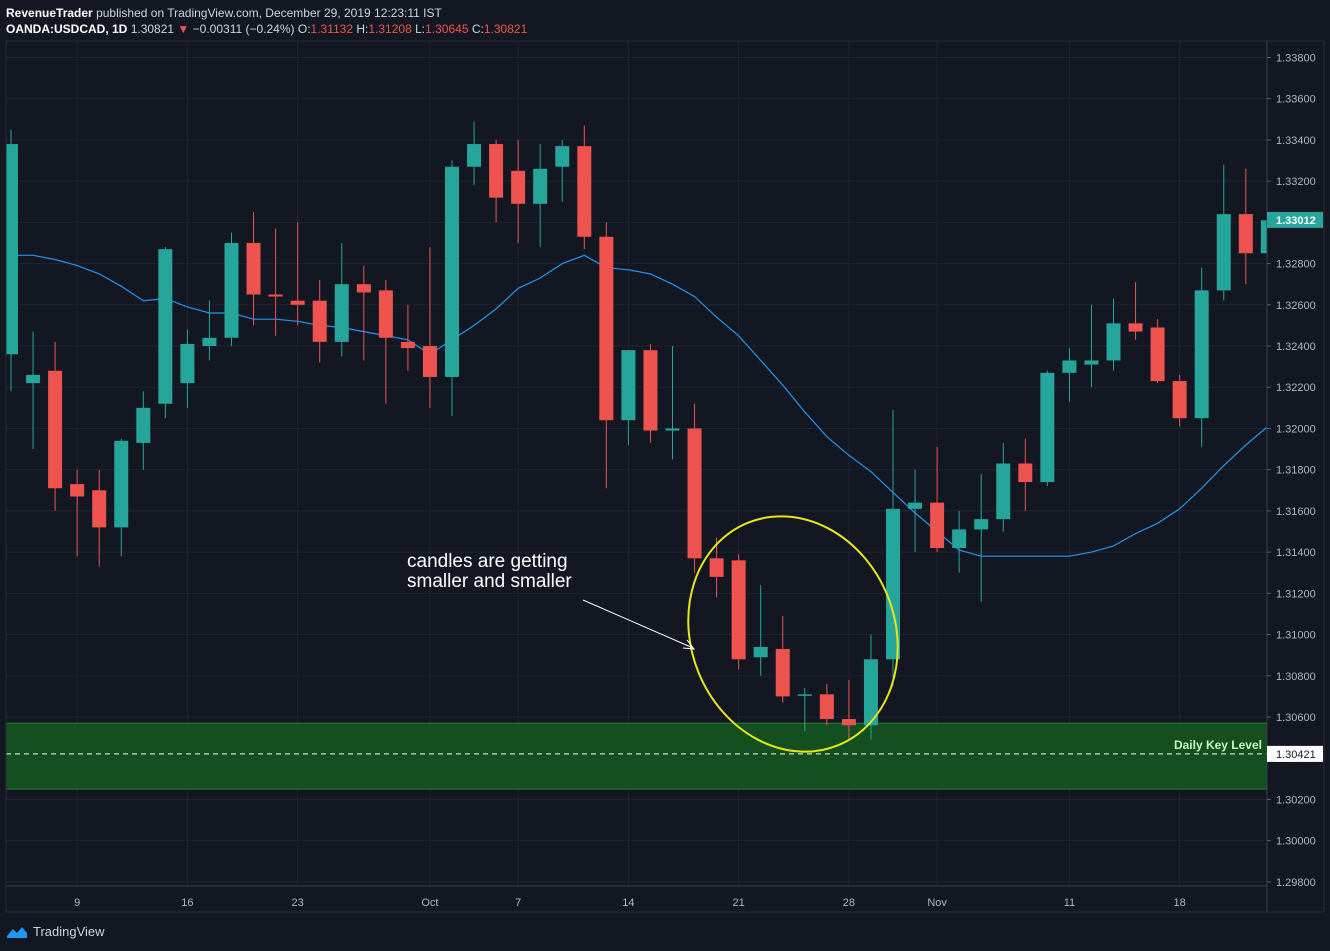 This screenshot has height=951, width=1330. What do you see at coordinates (1296, 800) in the screenshot?
I see `price-tick-label: 1.30200` at bounding box center [1296, 800].